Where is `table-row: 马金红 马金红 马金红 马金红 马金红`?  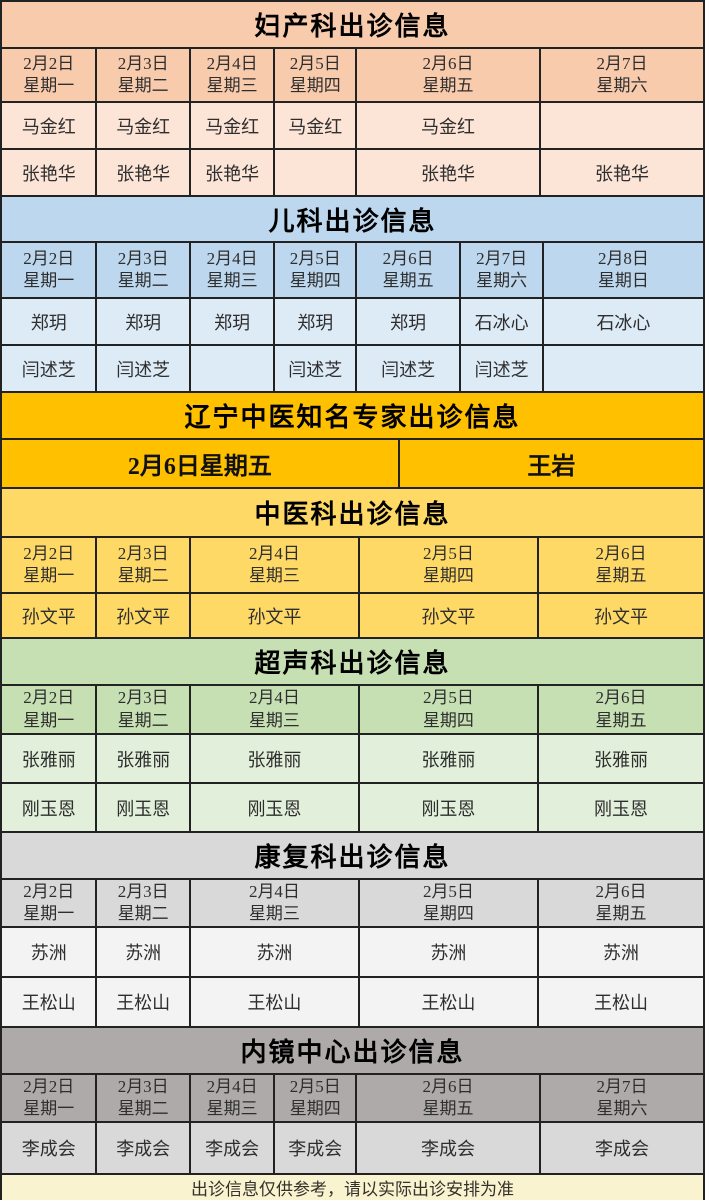
table-row: 马金红 马金红 马金红 马金红 马金红 is located at coordinates (352, 124).